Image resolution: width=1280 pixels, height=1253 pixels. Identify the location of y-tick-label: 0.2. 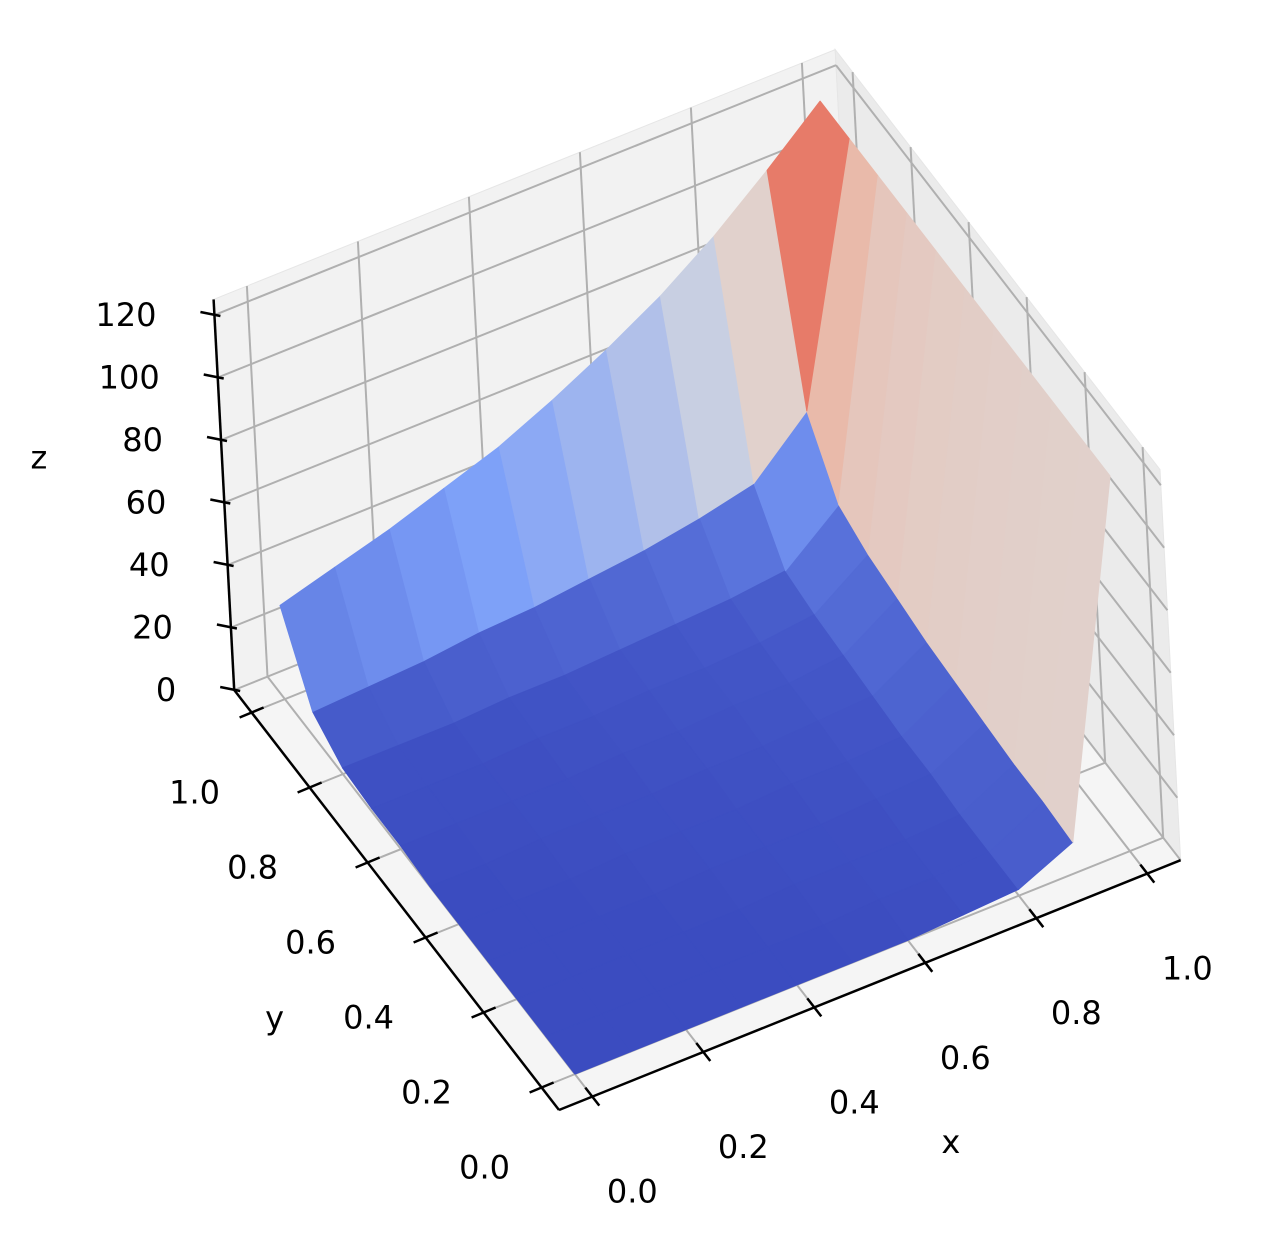
(426, 1093).